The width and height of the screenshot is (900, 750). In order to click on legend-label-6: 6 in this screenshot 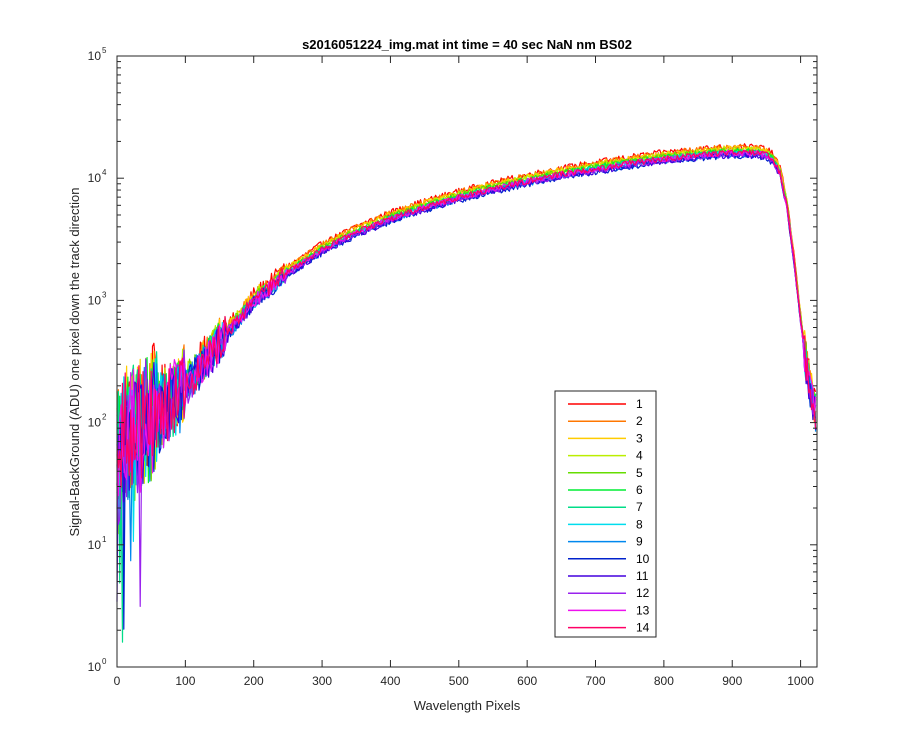, I will do `click(639, 490)`.